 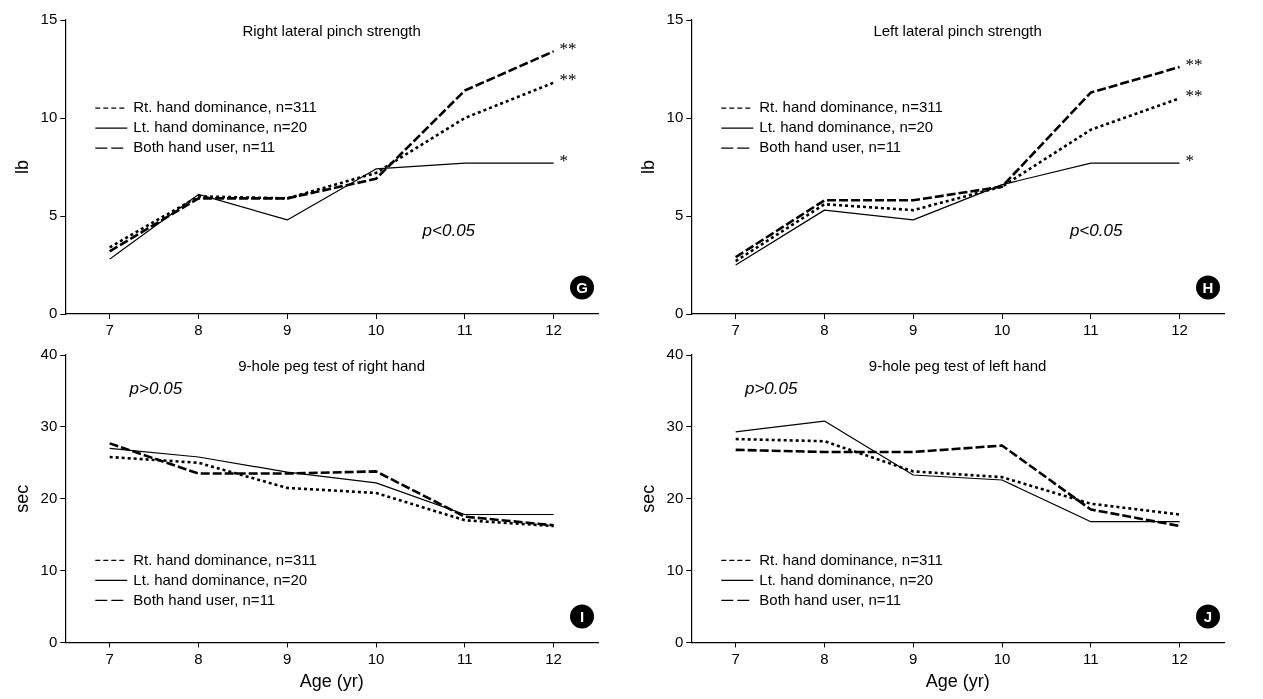 What do you see at coordinates (957, 31) in the screenshot?
I see `chart-title: Left lateral pinch strength` at bounding box center [957, 31].